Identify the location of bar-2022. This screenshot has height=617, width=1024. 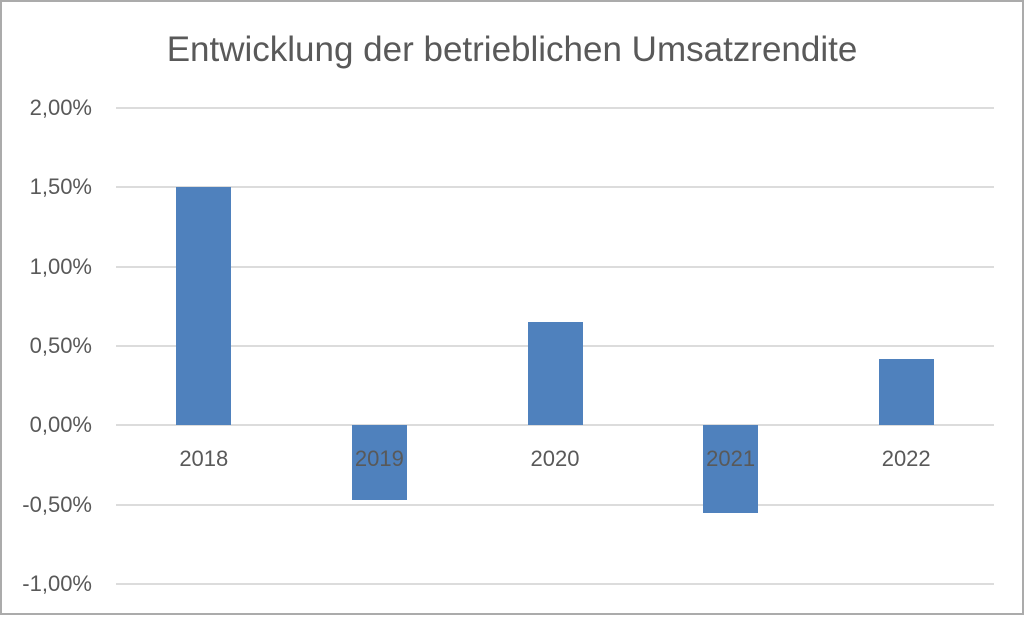
(906, 392).